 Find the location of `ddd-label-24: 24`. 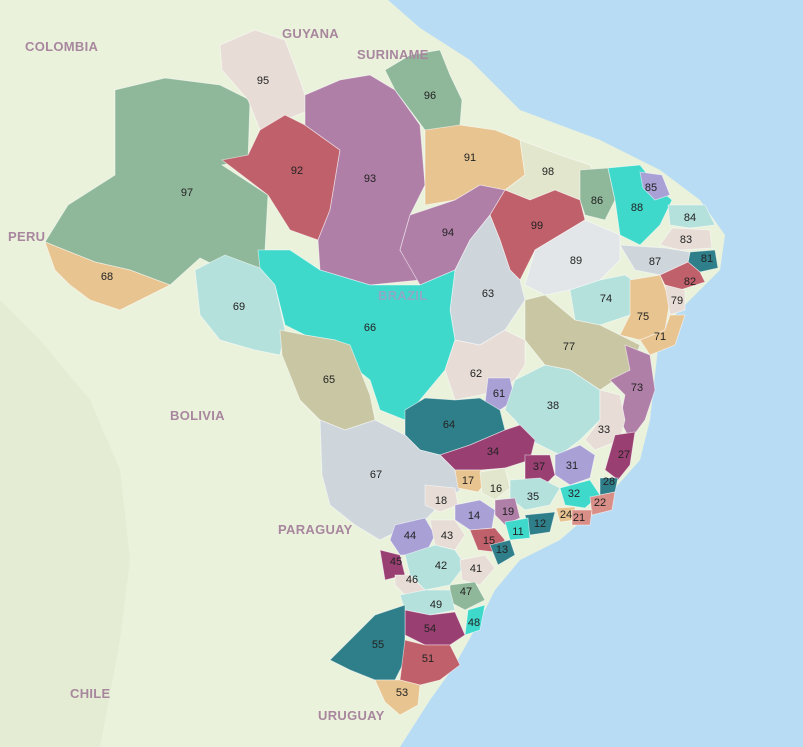

ddd-label-24: 24 is located at coordinates (566, 515).